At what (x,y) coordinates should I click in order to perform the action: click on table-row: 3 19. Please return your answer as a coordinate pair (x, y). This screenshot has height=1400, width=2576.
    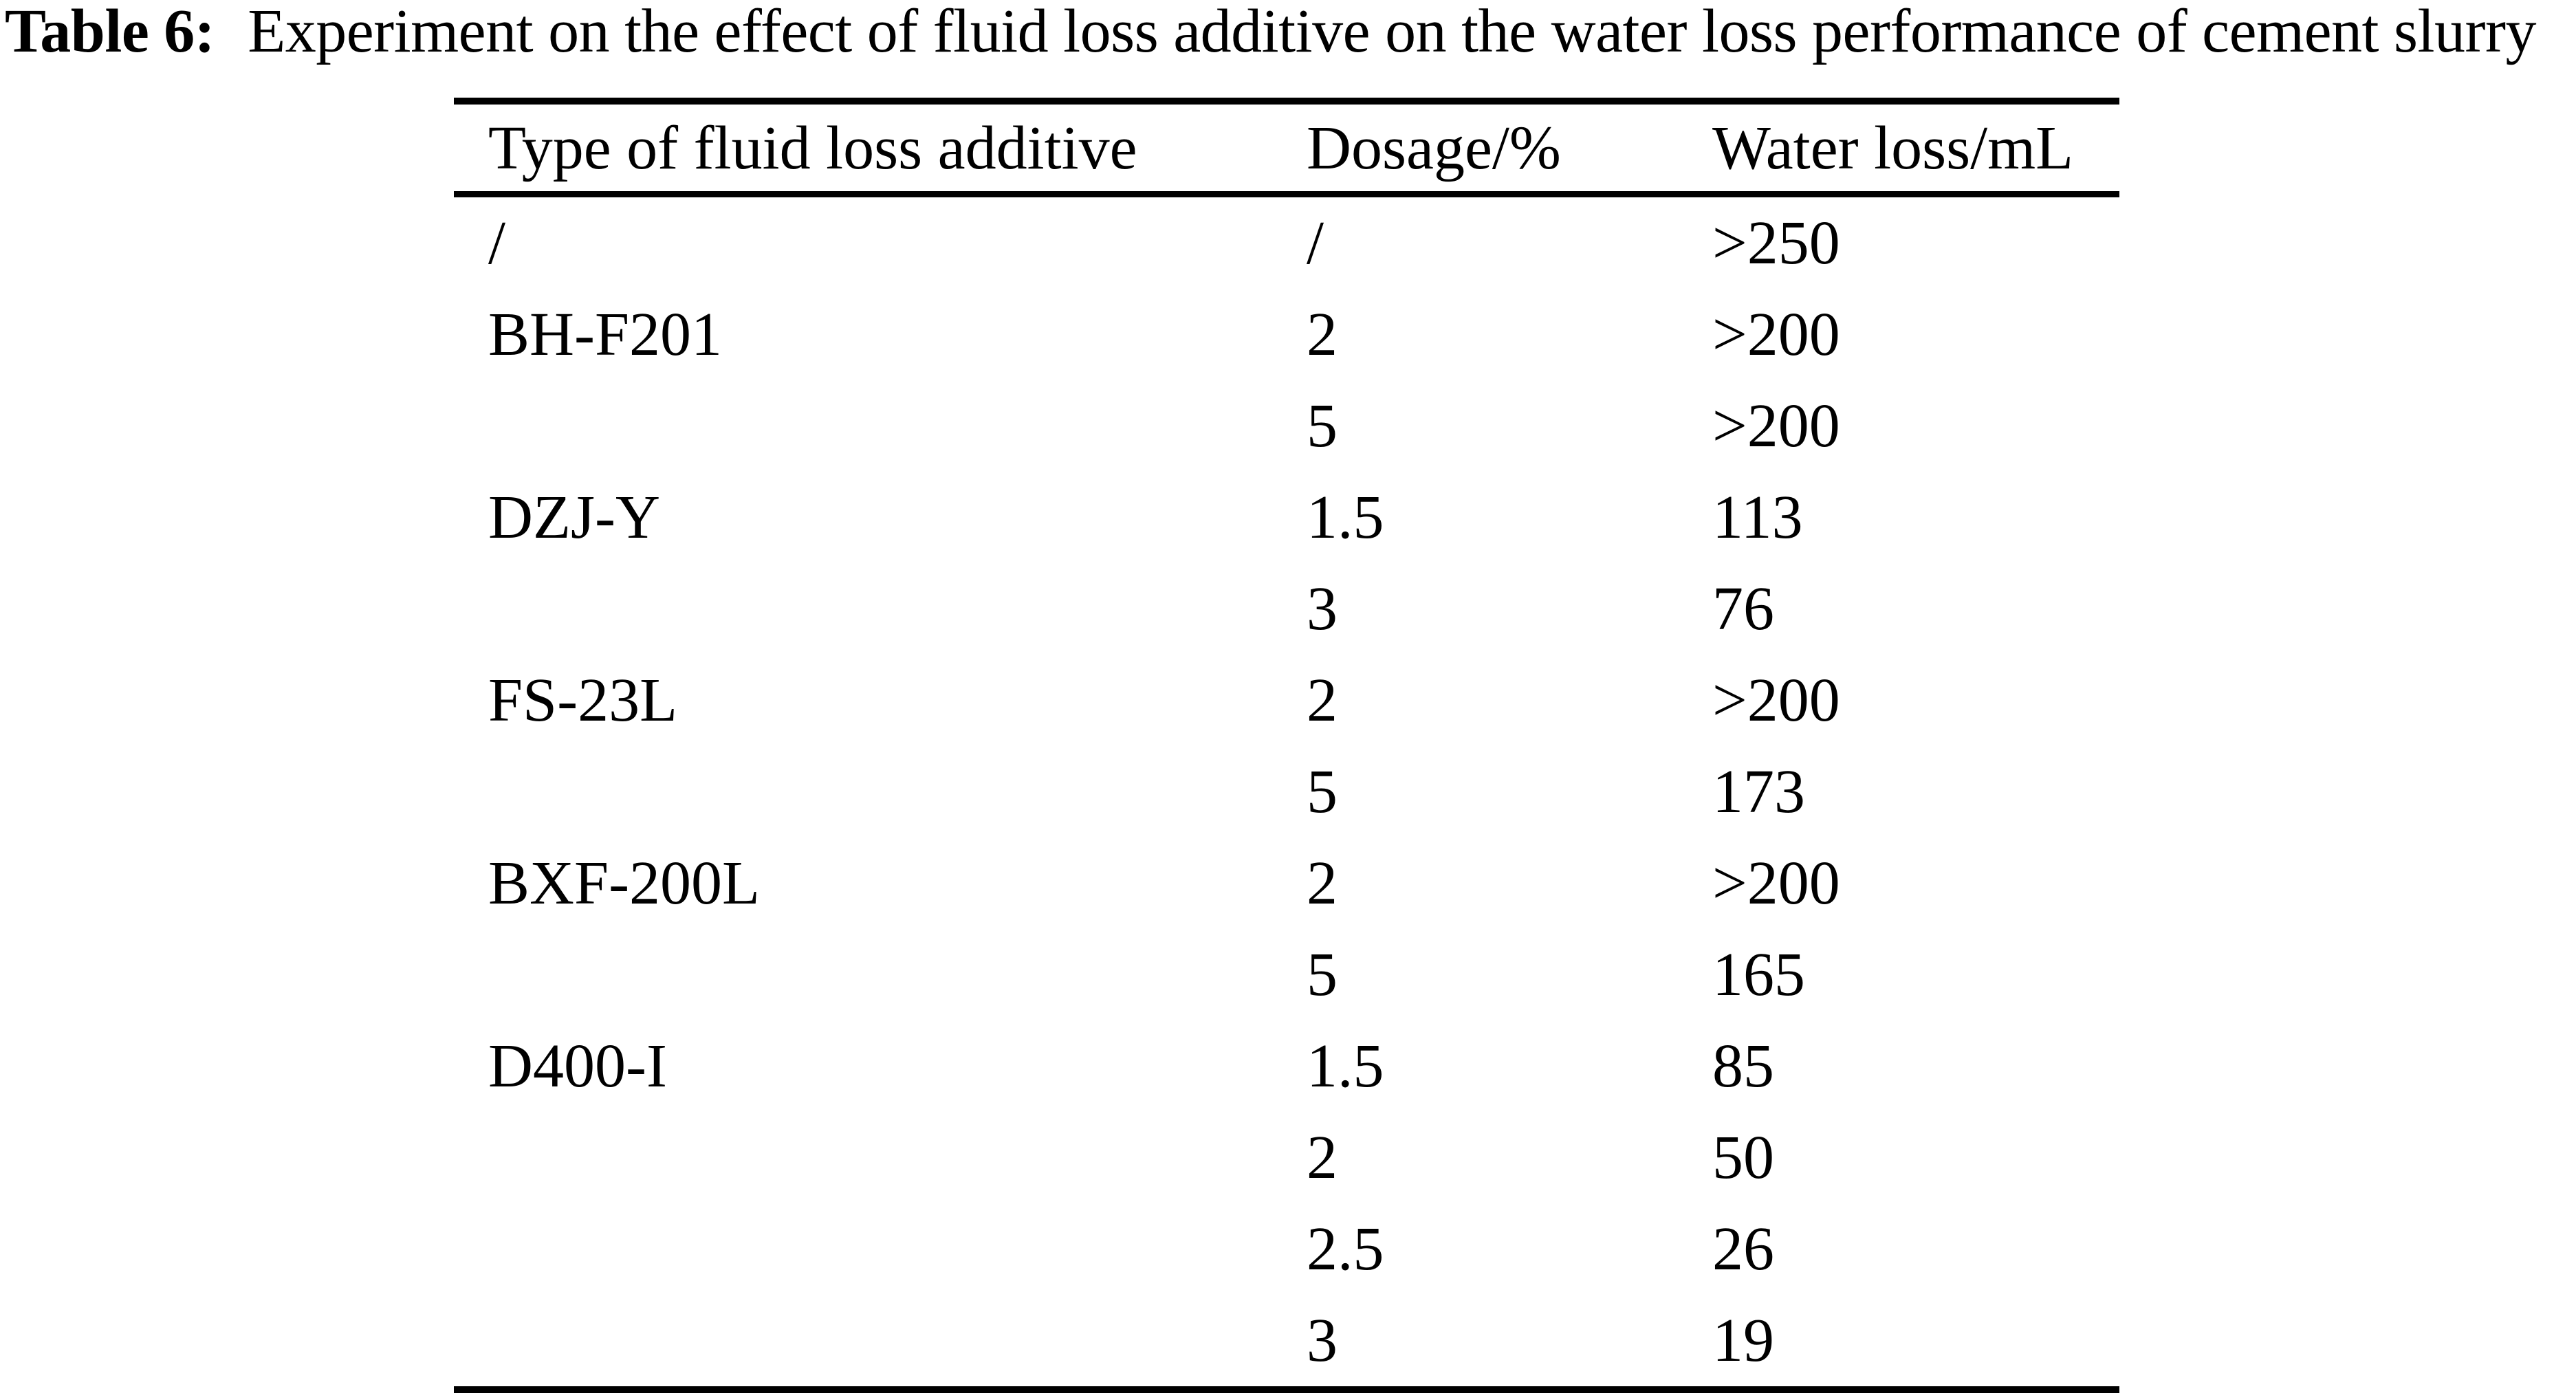
    Looking at the image, I should click on (1286, 1340).